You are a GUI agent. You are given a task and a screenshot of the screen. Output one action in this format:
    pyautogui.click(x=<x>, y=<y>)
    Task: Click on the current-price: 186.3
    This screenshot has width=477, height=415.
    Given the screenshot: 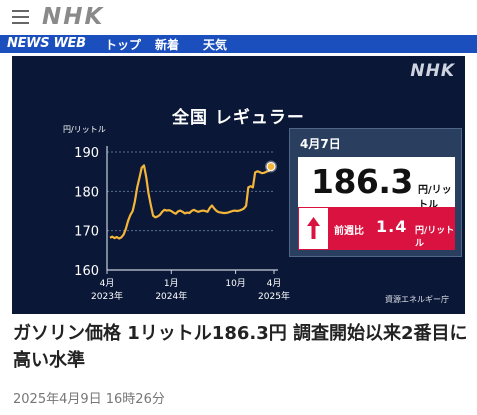 What is the action you would take?
    pyautogui.click(x=362, y=181)
    